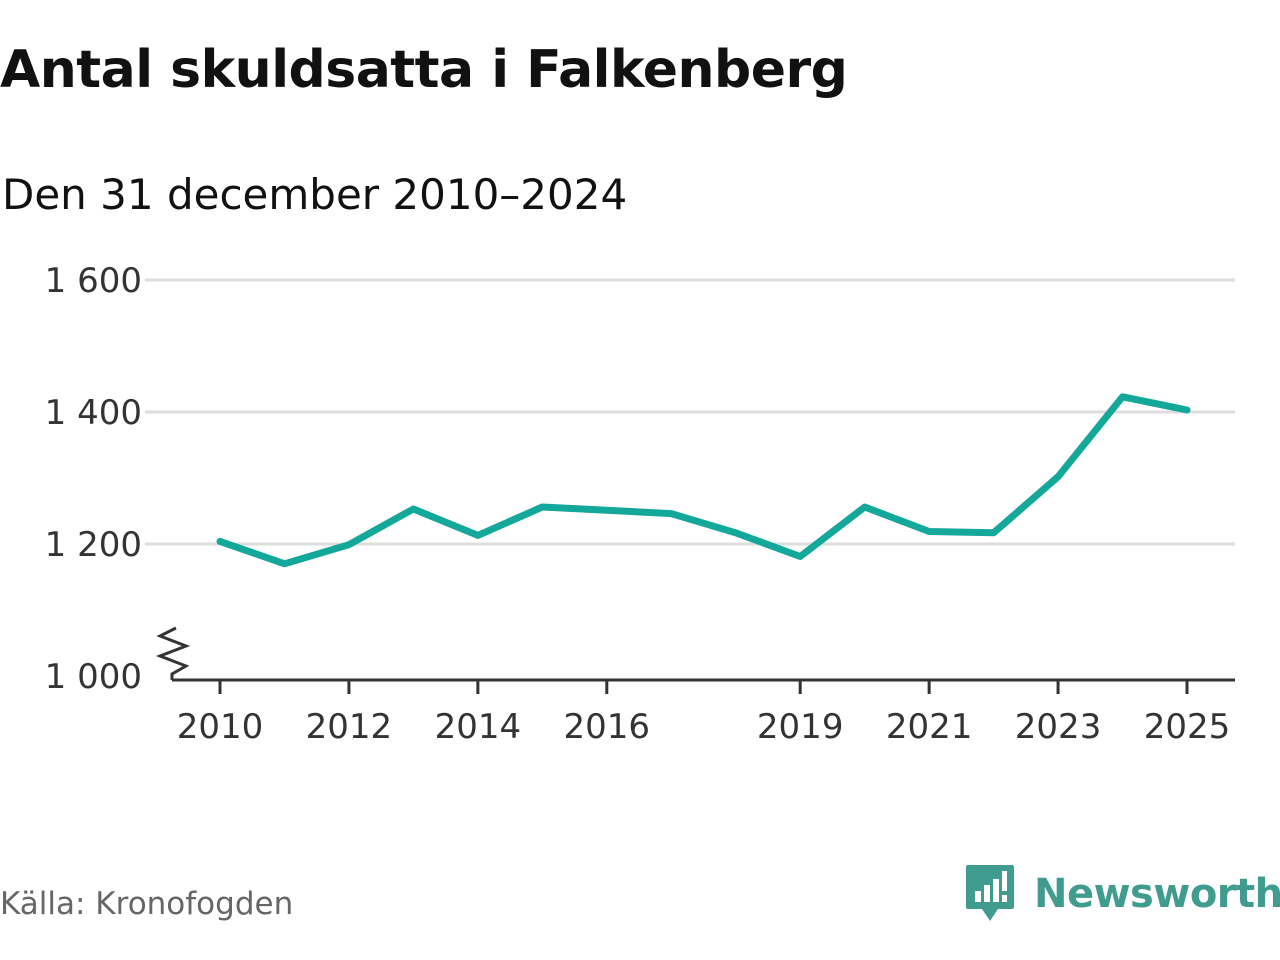 The height and width of the screenshot is (960, 1280). I want to click on axis-break-mark, so click(173, 653).